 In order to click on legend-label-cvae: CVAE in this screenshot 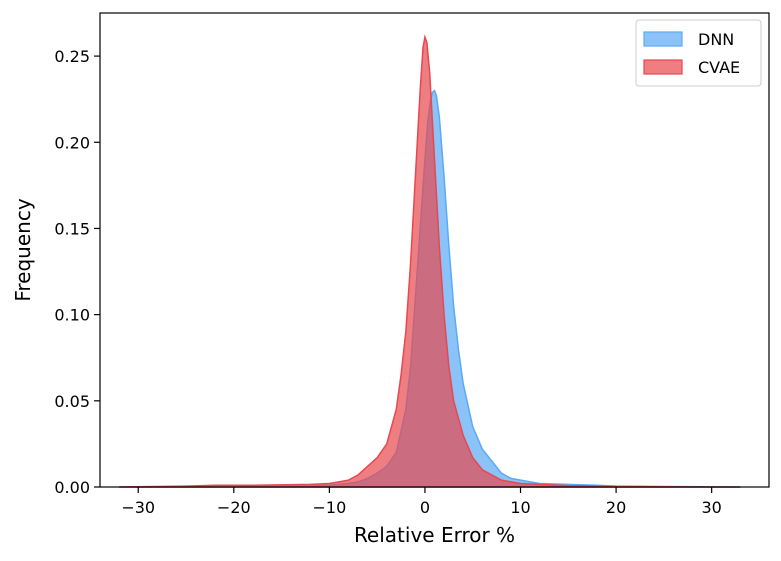, I will do `click(719, 67)`.